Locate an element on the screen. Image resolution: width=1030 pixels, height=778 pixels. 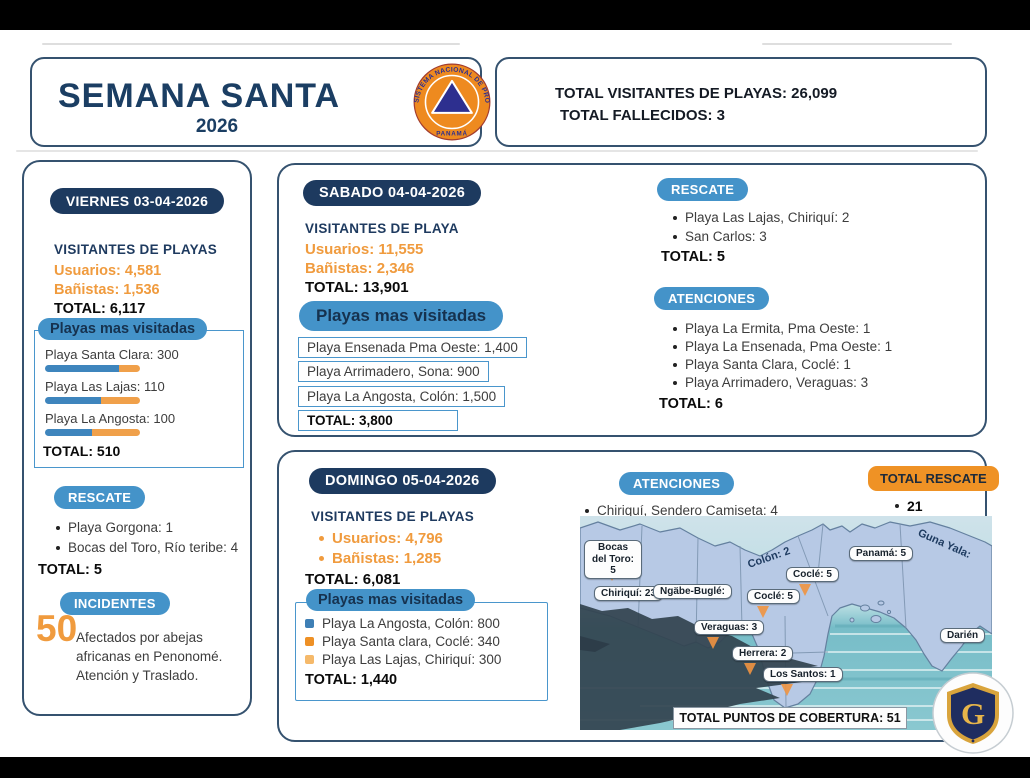
sabado-usuarios: Usuarios: 11,555 is located at coordinates (364, 249).